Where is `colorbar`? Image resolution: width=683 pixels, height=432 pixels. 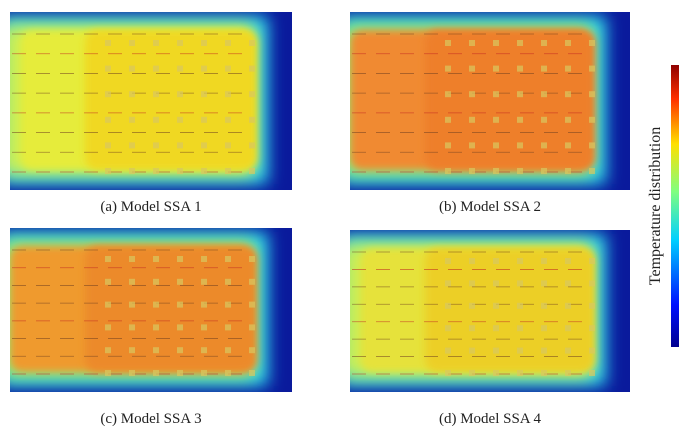 colorbar is located at coordinates (675, 206).